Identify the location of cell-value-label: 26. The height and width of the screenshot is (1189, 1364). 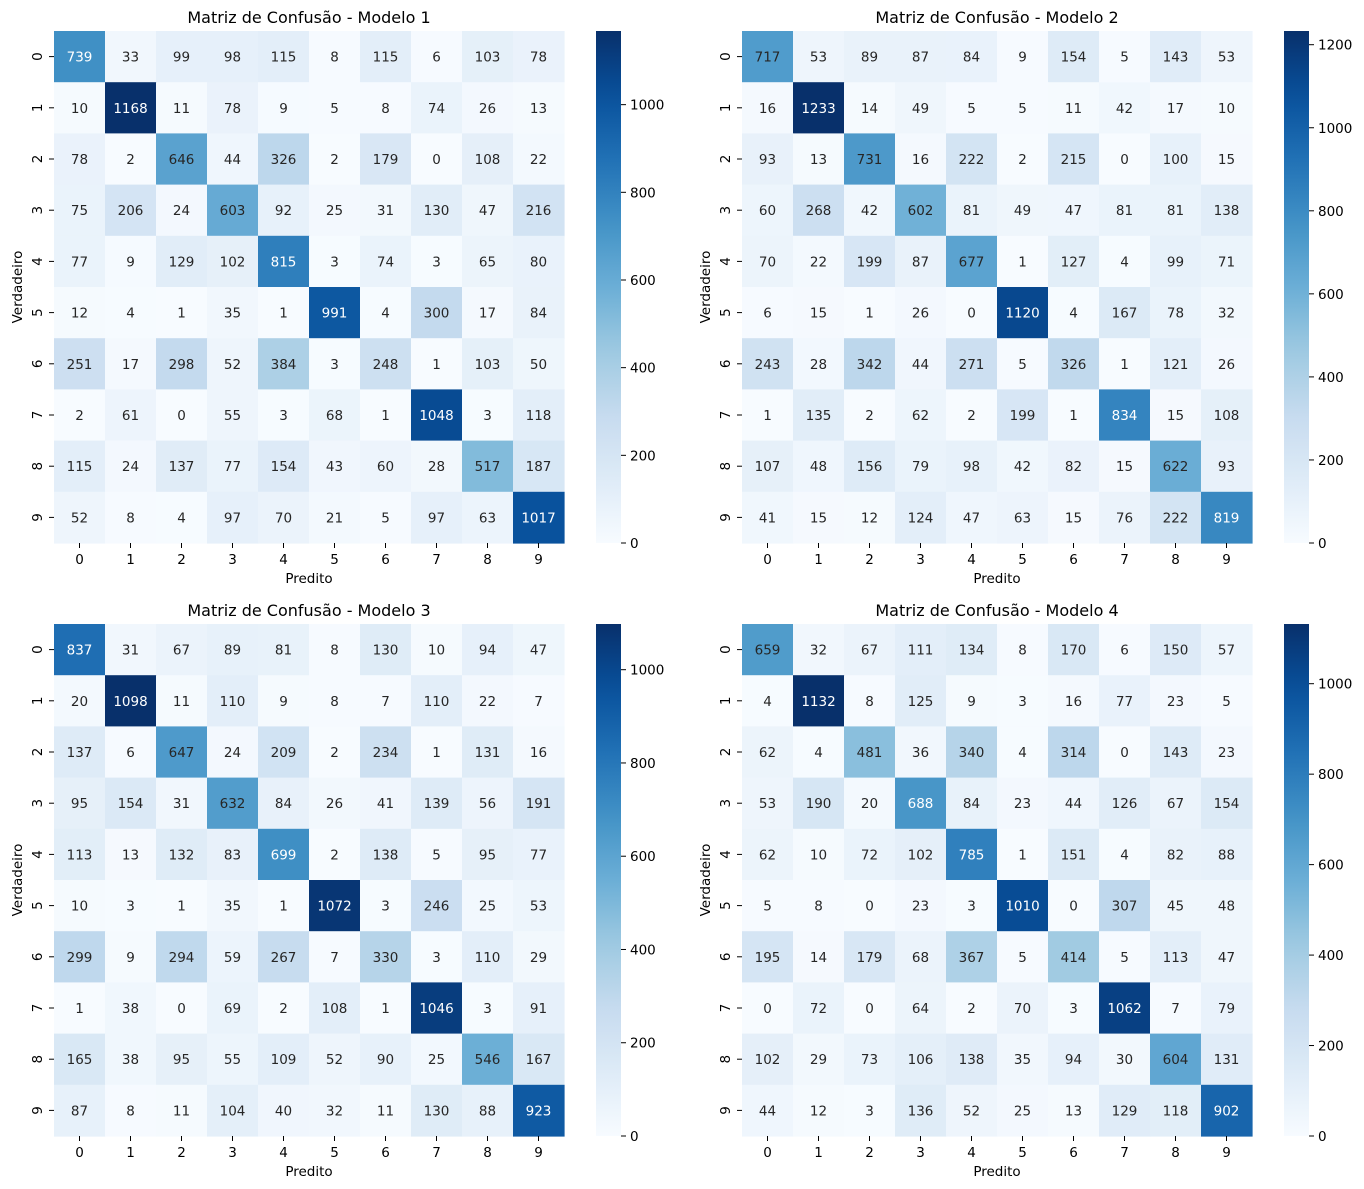
(487, 109).